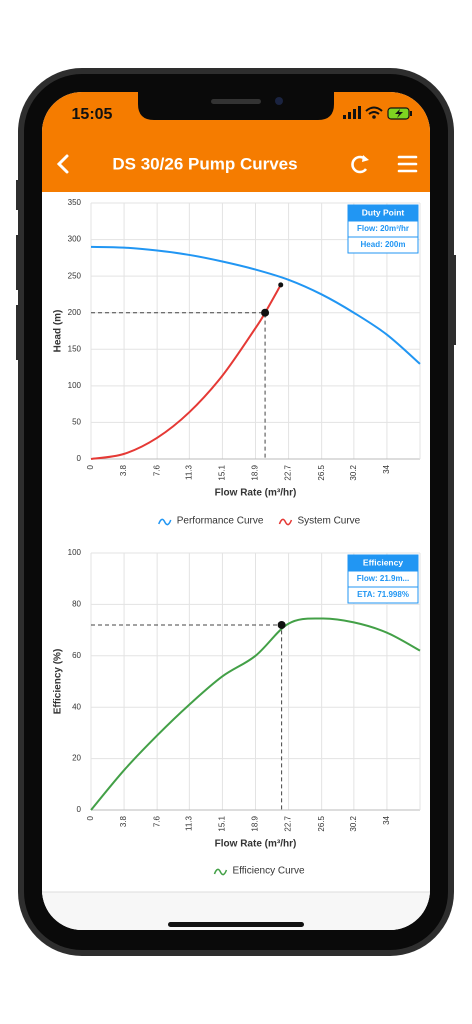 This screenshot has height=1024, width=472. What do you see at coordinates (383, 594) in the screenshot?
I see `annotation-line: ETA: 71.998%` at bounding box center [383, 594].